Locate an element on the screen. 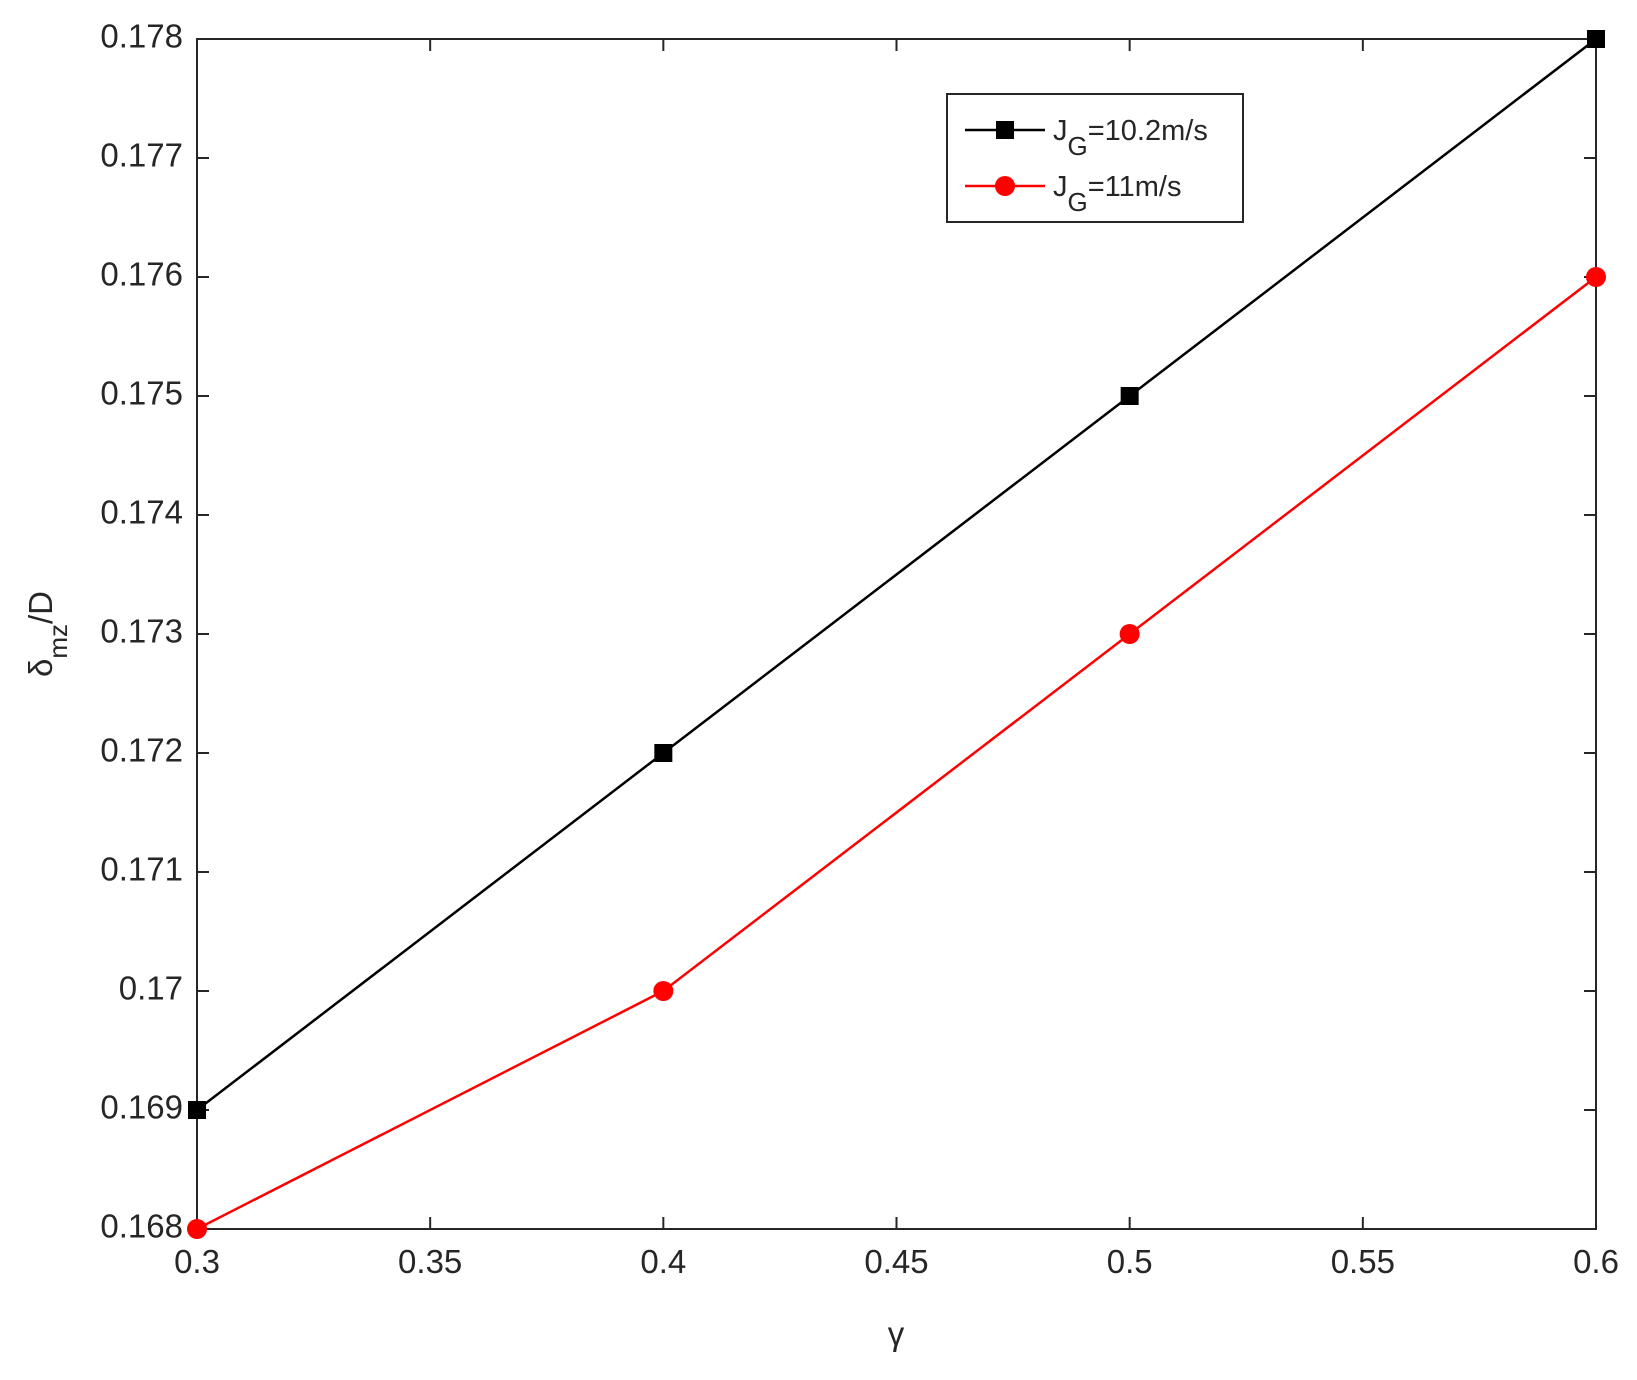 This screenshot has height=1380, width=1637. y-tick-label: 0.169 is located at coordinates (141, 1107).